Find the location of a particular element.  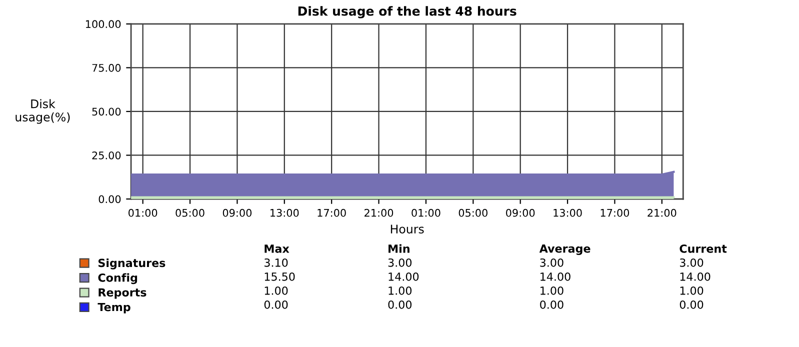

y-axis-title: Disk usage(%) is located at coordinates (43, 111).